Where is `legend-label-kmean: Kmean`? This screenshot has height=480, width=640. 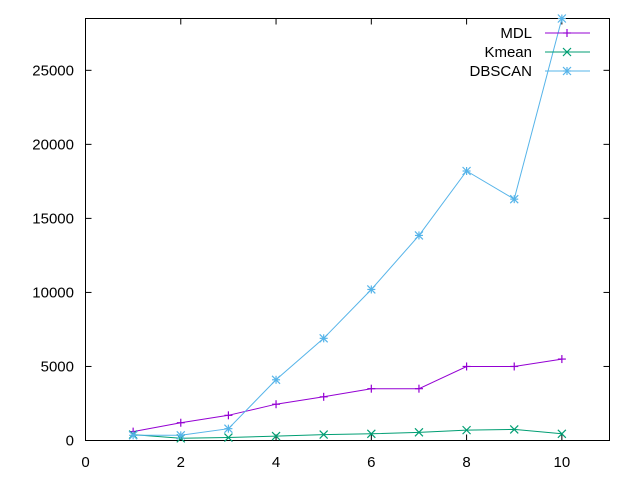
legend-label-kmean: Kmean is located at coordinates (508, 52).